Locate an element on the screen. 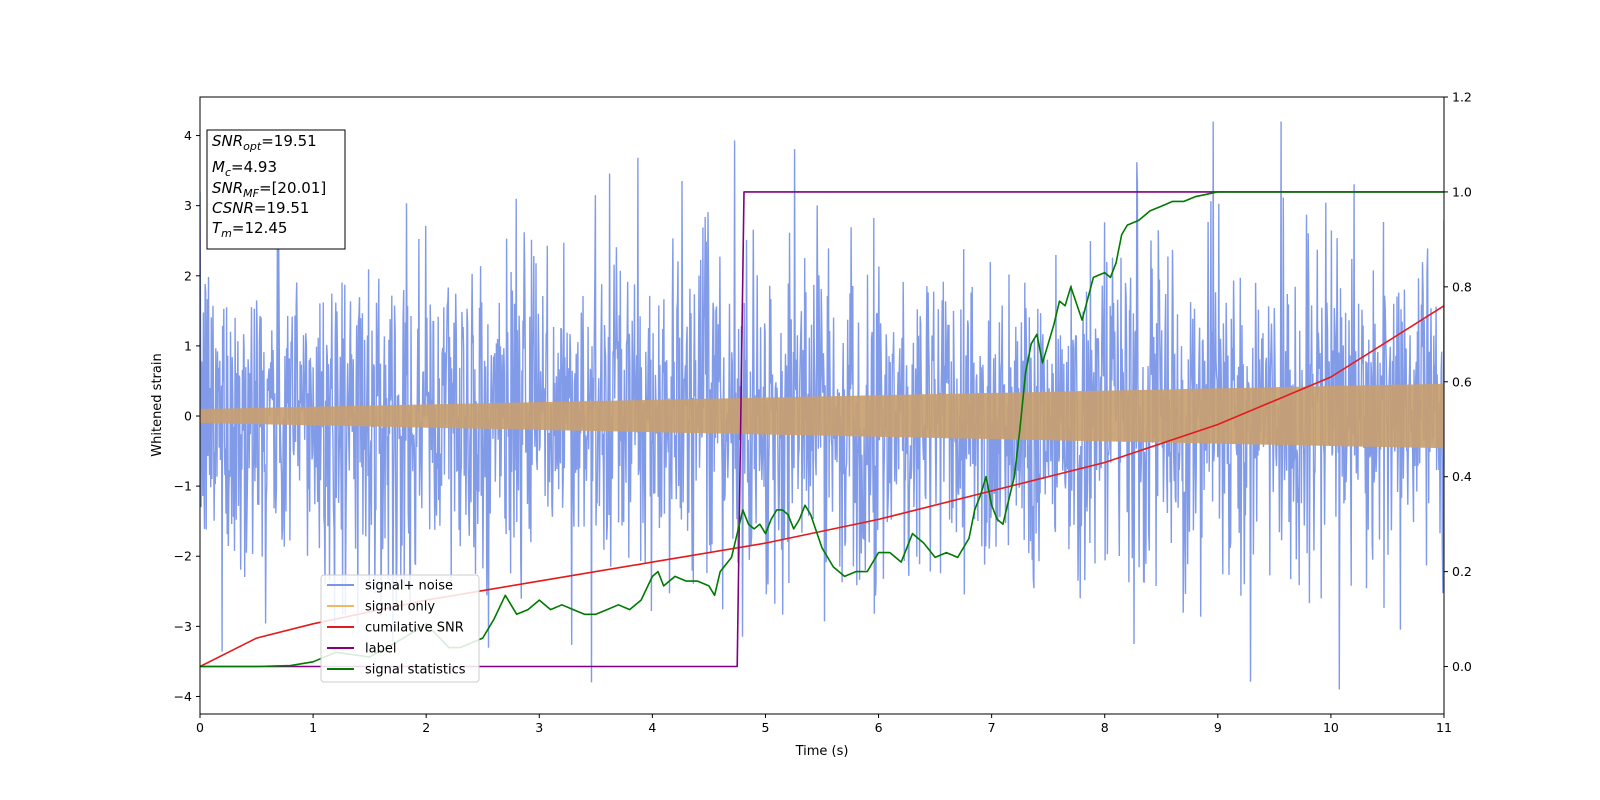  y2-tick-label: 1.2 is located at coordinates (1462, 97).